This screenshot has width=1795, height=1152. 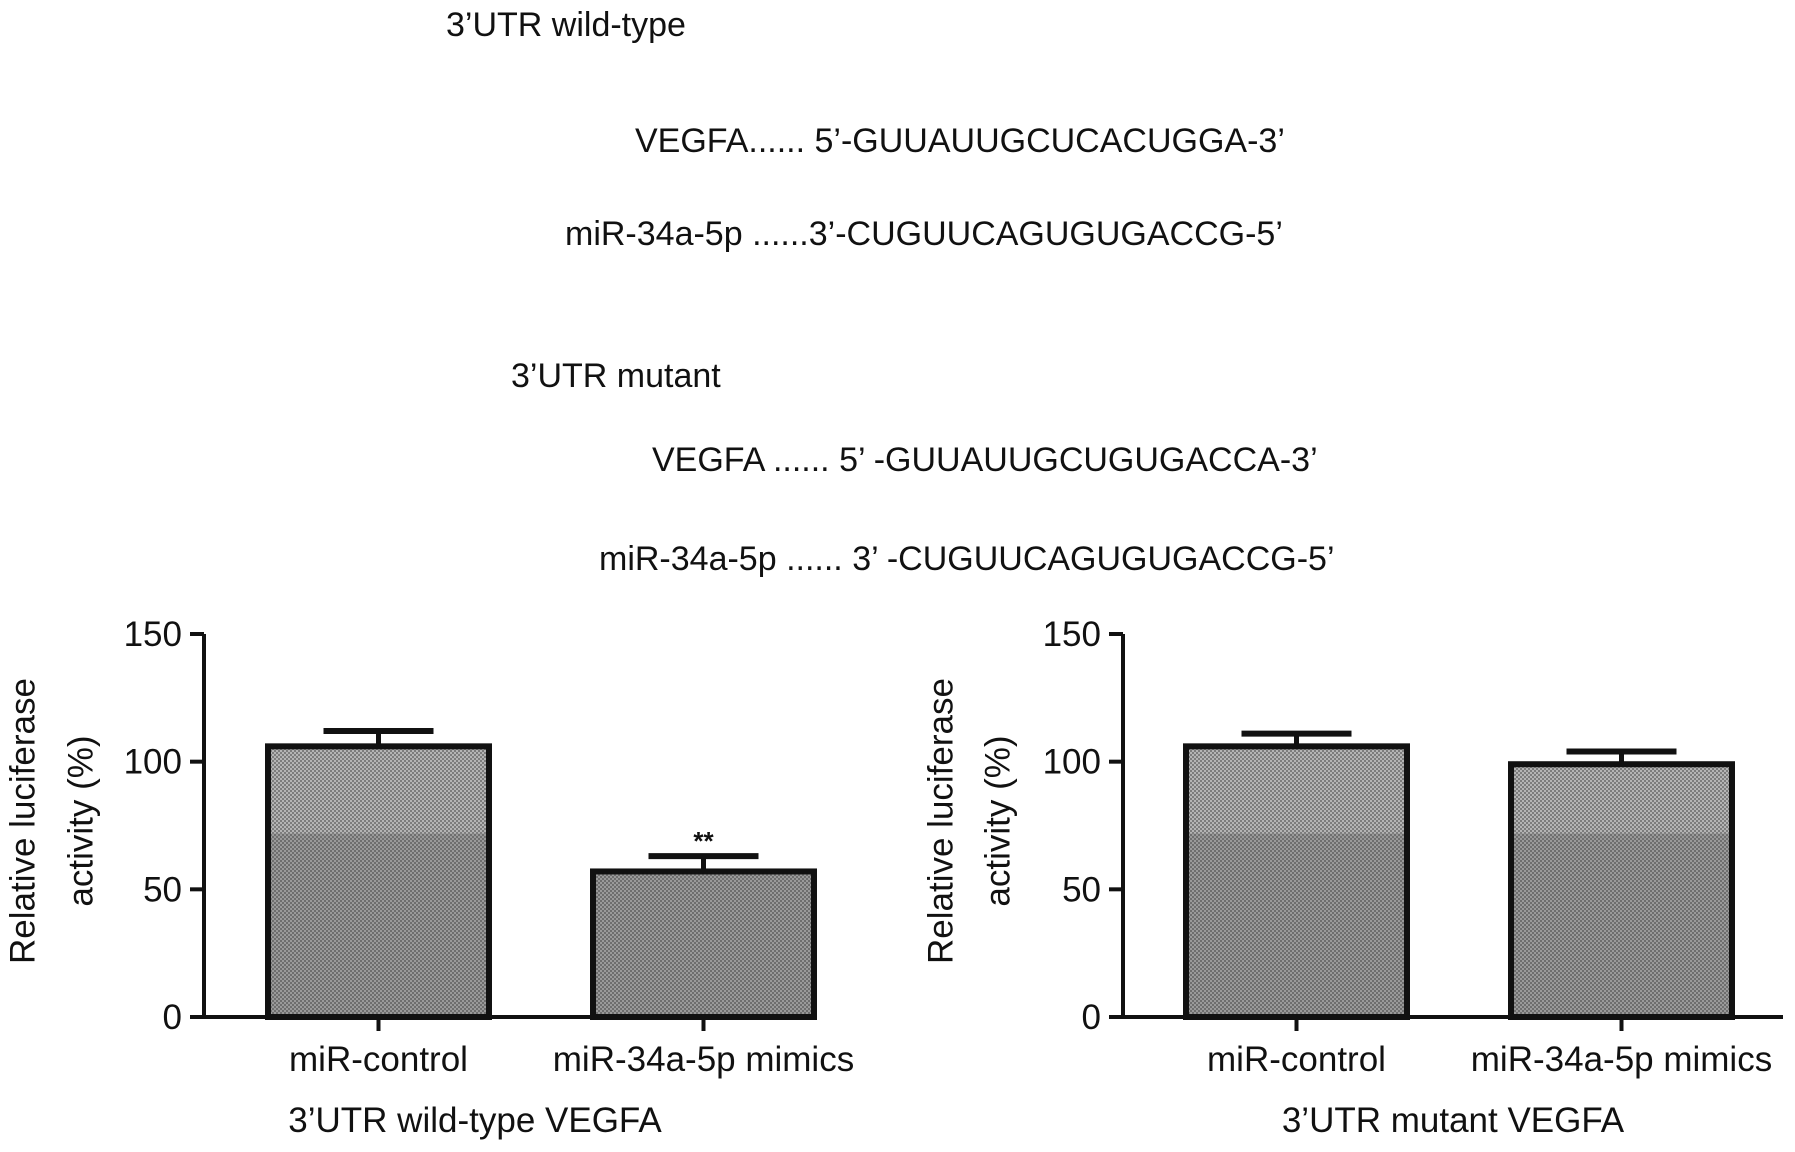 What do you see at coordinates (616, 376) in the screenshot?
I see `mutant-title: 3’UTR mutant` at bounding box center [616, 376].